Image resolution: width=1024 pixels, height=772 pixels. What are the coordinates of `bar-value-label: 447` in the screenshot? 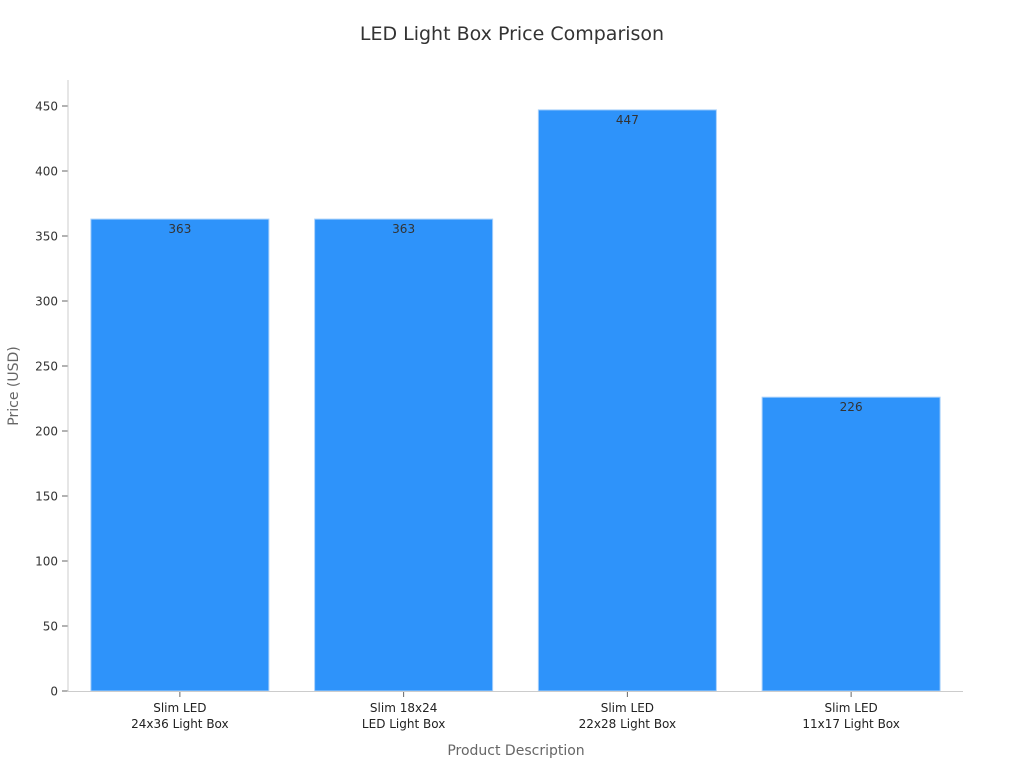 It's located at (627, 120).